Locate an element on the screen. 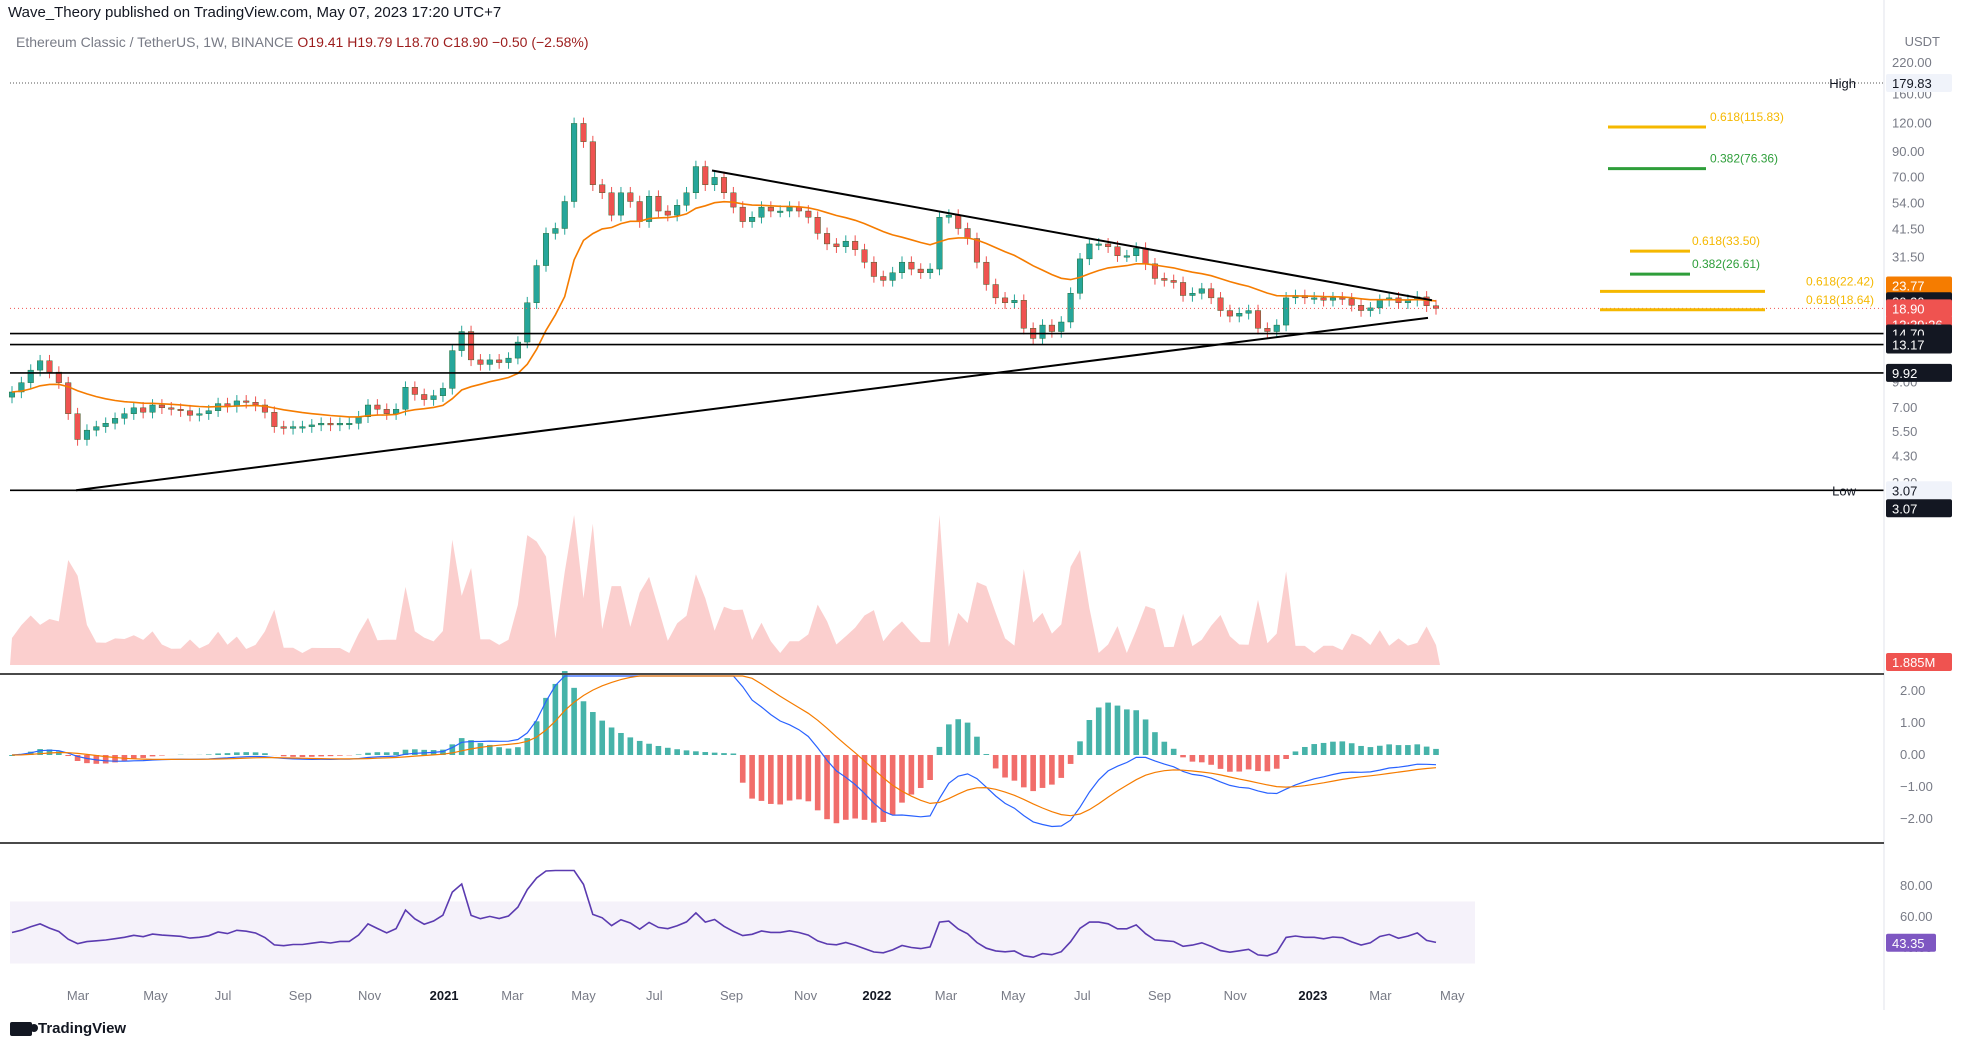 The image size is (1964, 1045). close-value: C18.90 is located at coordinates (465, 42).